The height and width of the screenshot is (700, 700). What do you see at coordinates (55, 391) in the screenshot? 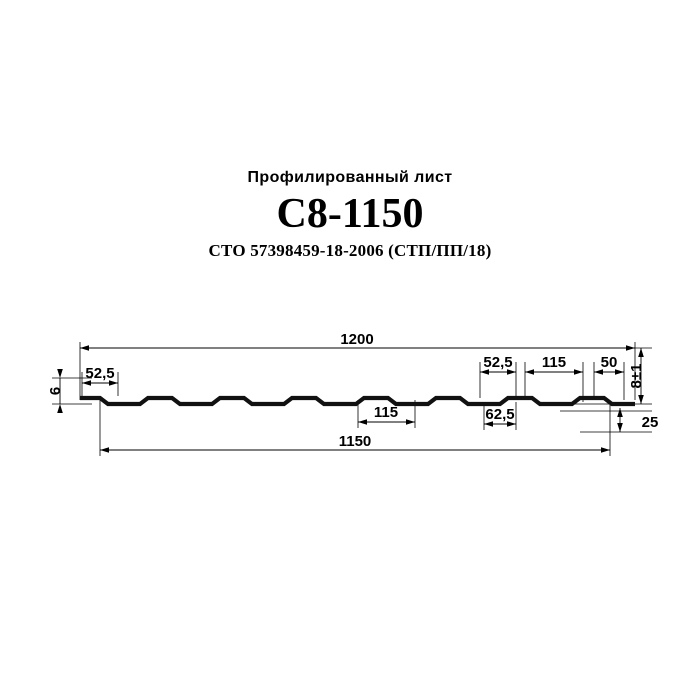
I see `dim-label-6: 6` at bounding box center [55, 391].